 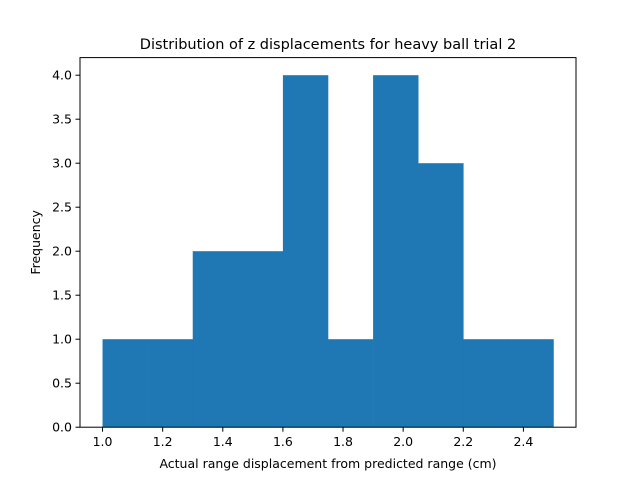 What do you see at coordinates (62, 339) in the screenshot?
I see `y-tick-label: 1.0` at bounding box center [62, 339].